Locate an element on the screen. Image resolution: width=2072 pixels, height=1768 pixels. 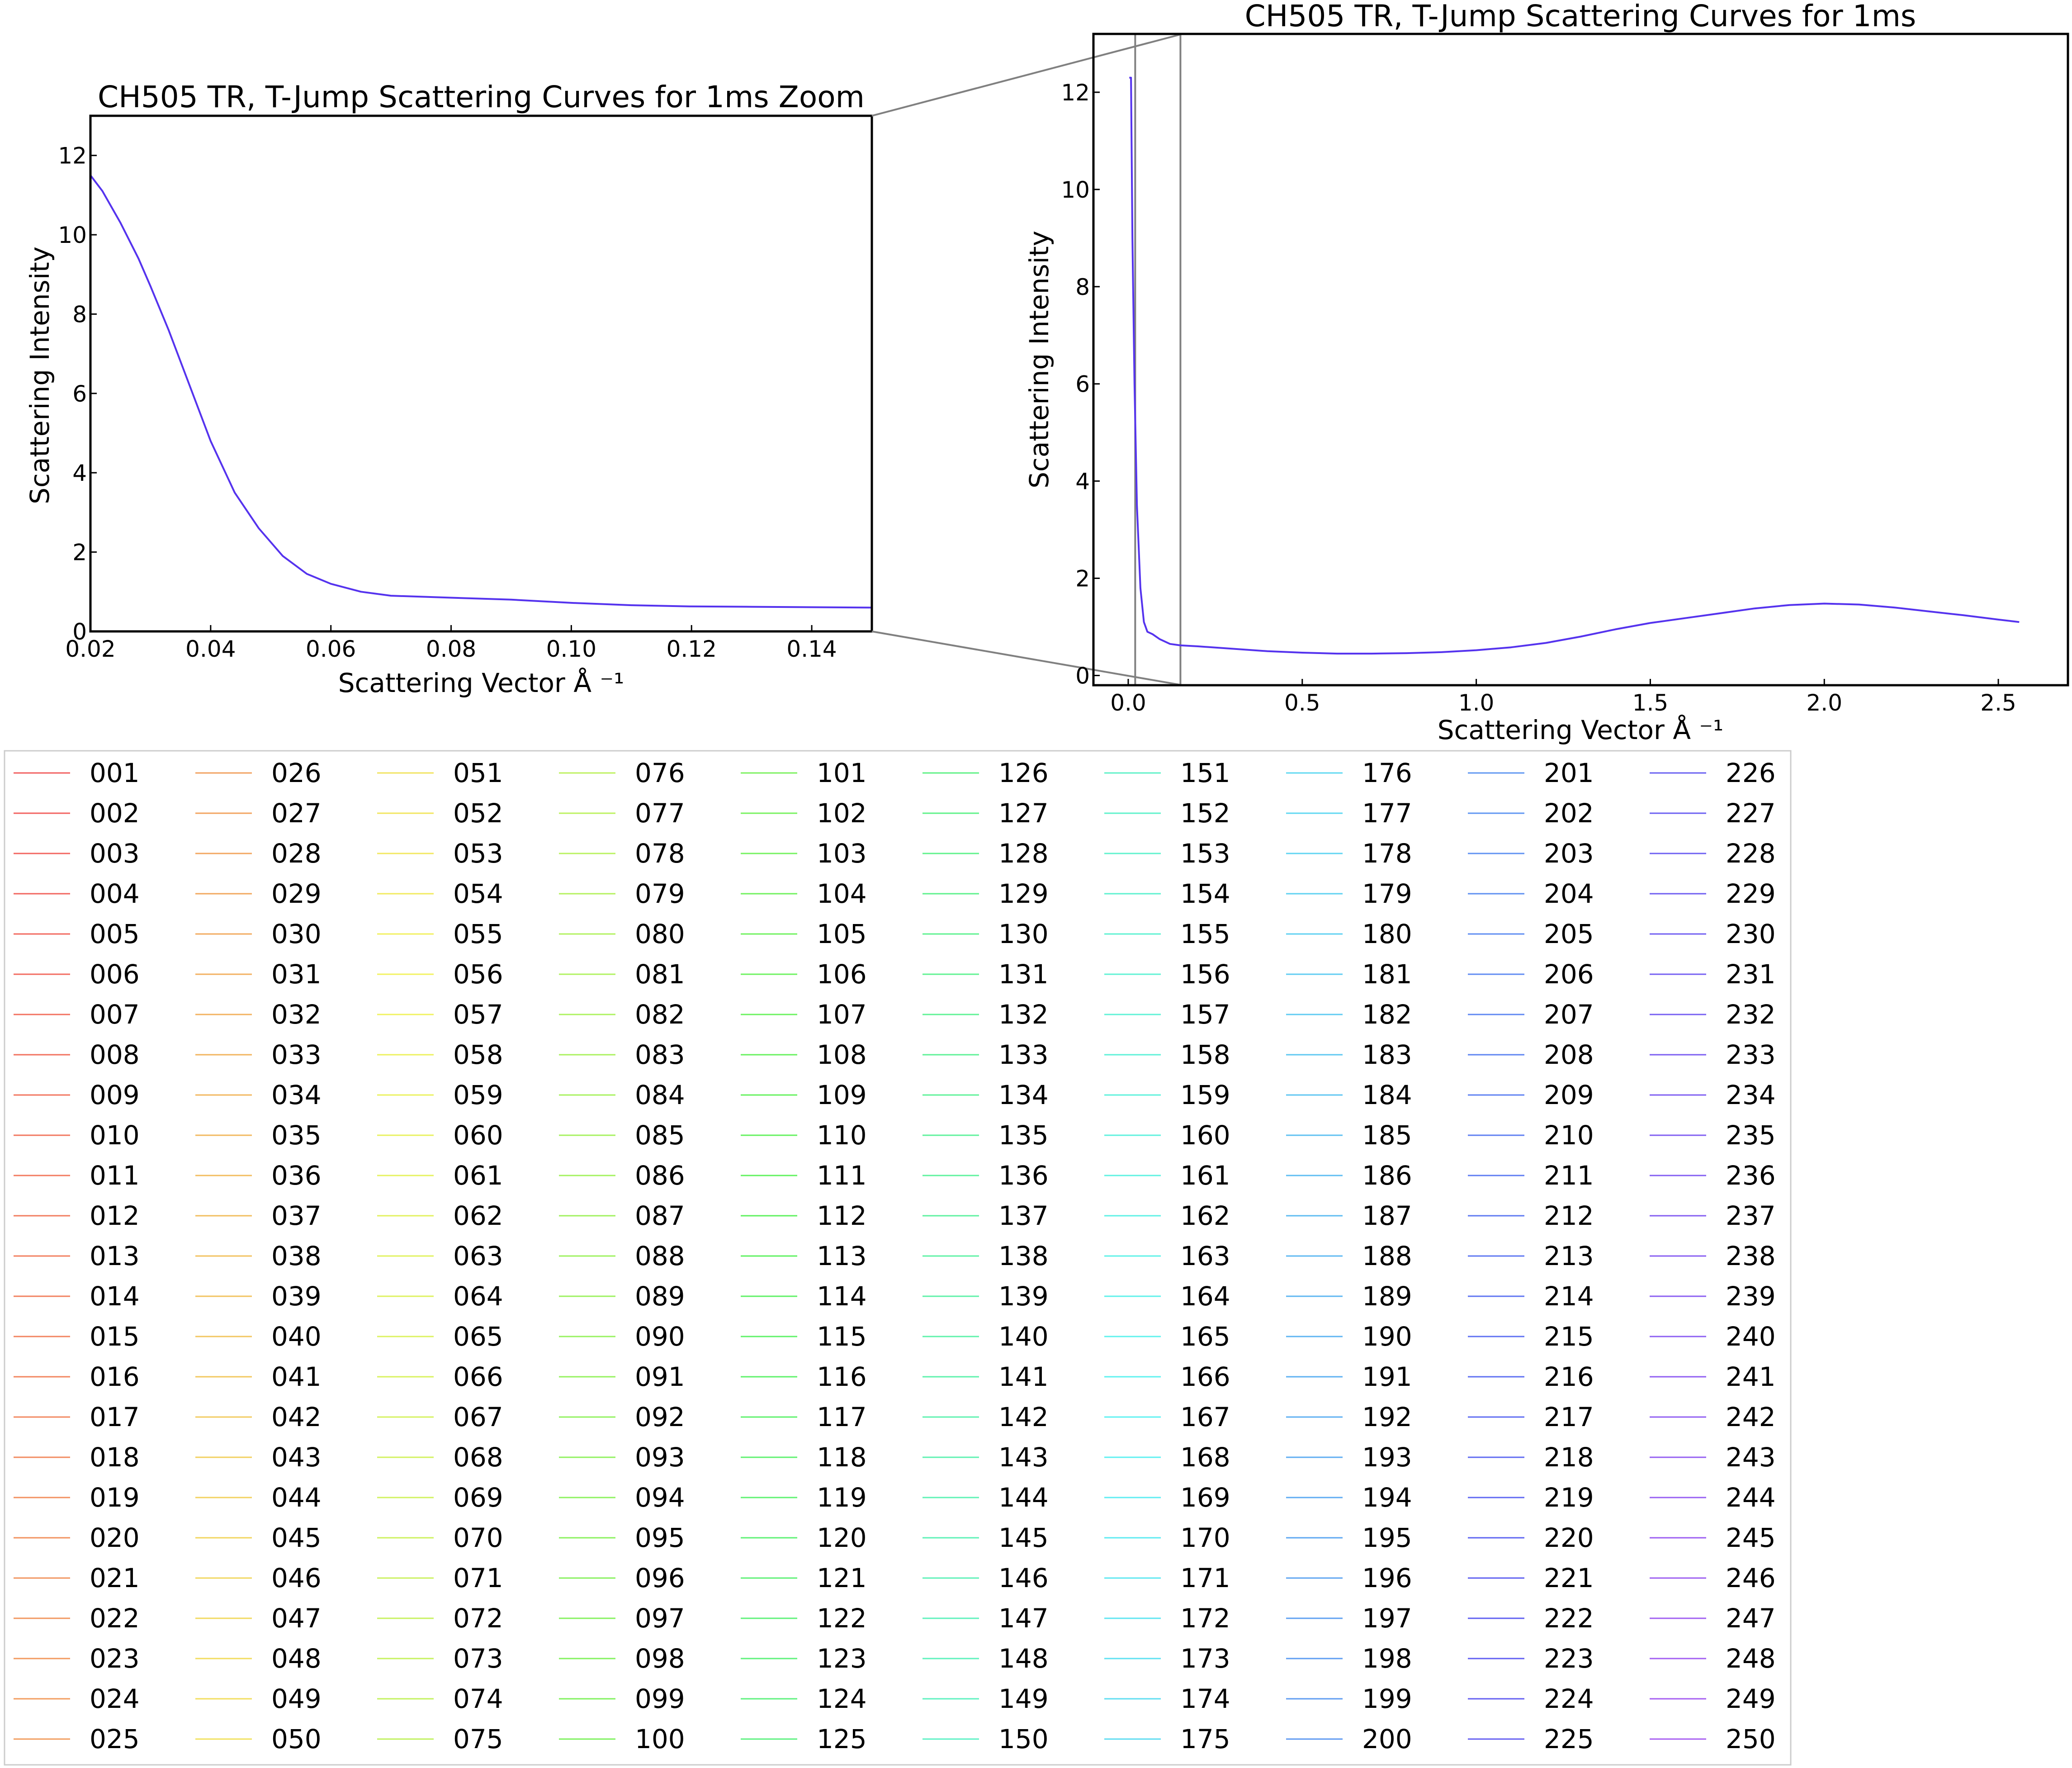
legend-label: 213 is located at coordinates (1569, 1256).